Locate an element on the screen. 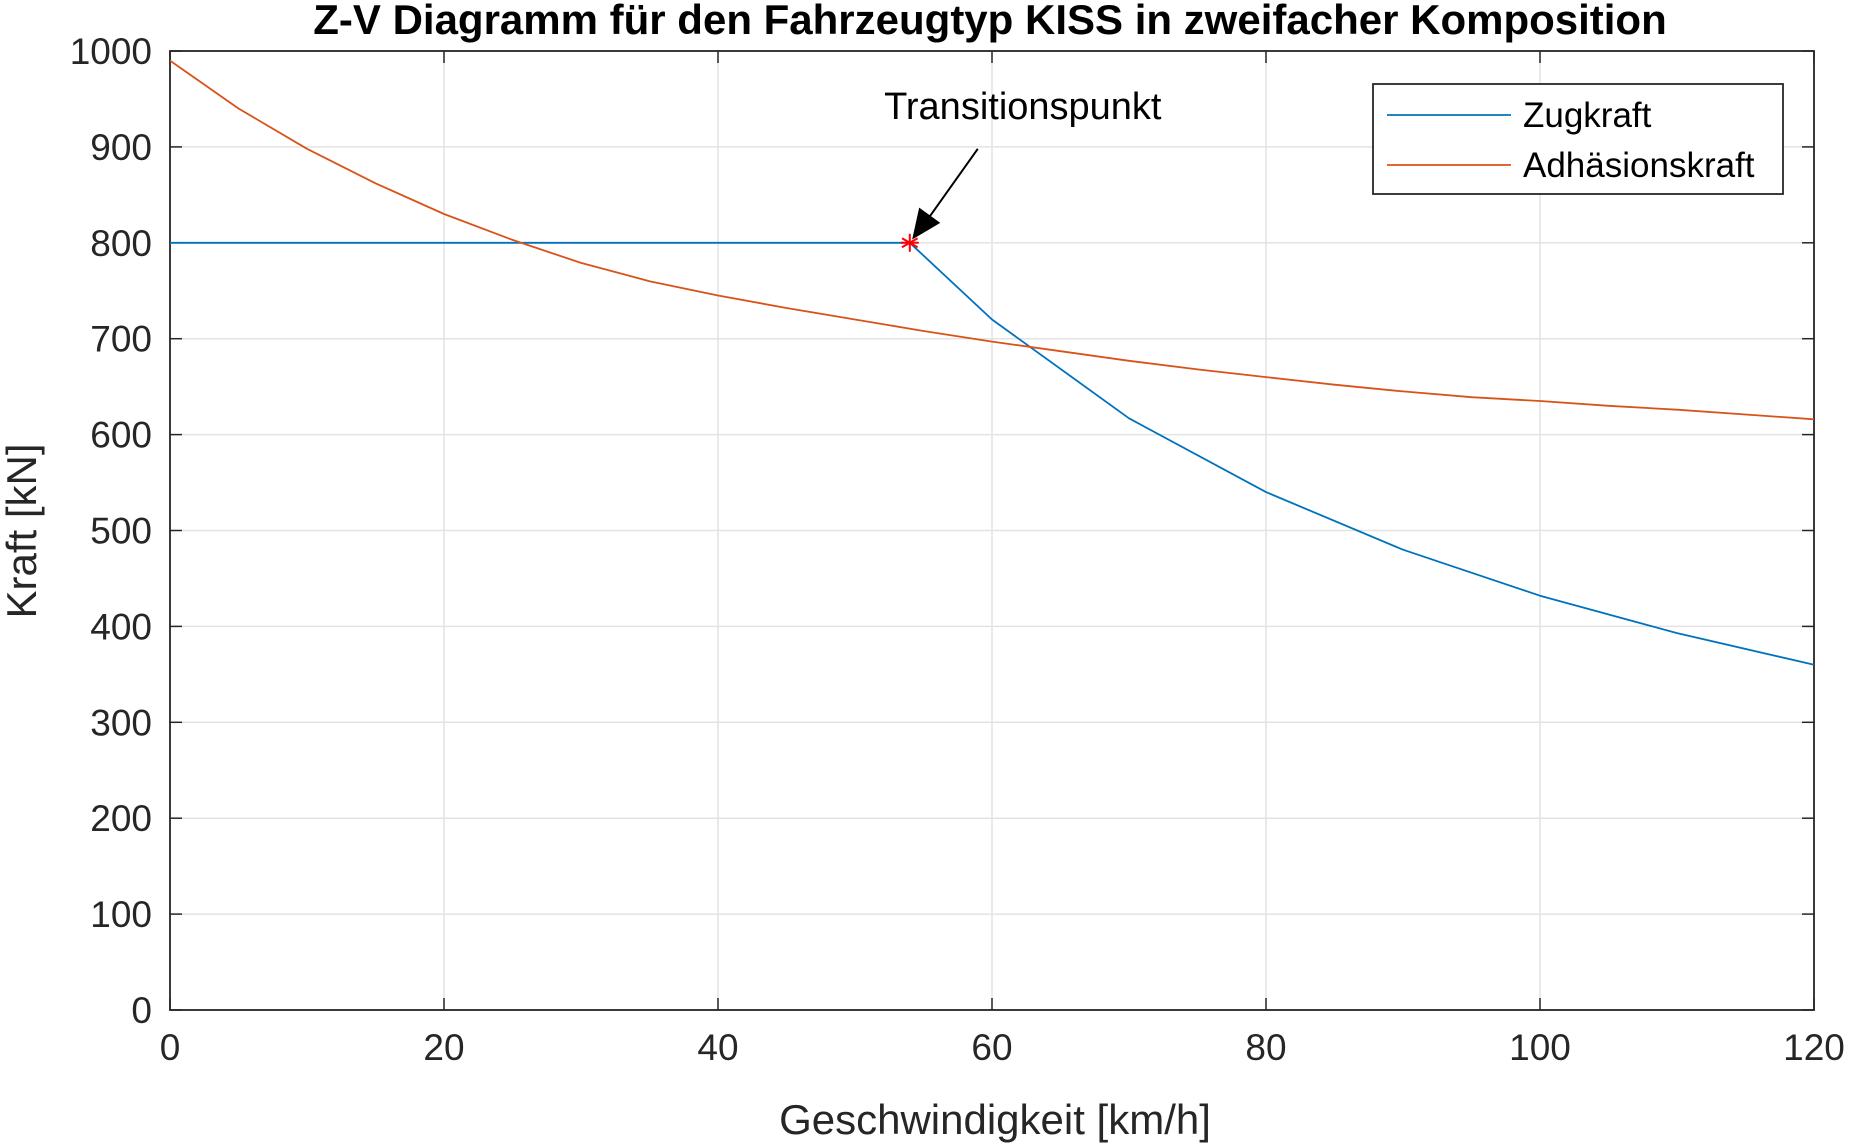  legend-entry-label: Zugkraft is located at coordinates (1587, 115).